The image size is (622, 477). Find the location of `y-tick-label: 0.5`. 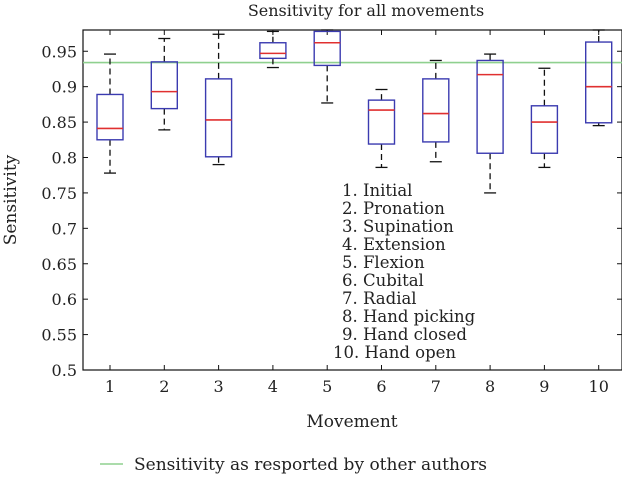

y-tick-label: 0.5 is located at coordinates (64, 370).